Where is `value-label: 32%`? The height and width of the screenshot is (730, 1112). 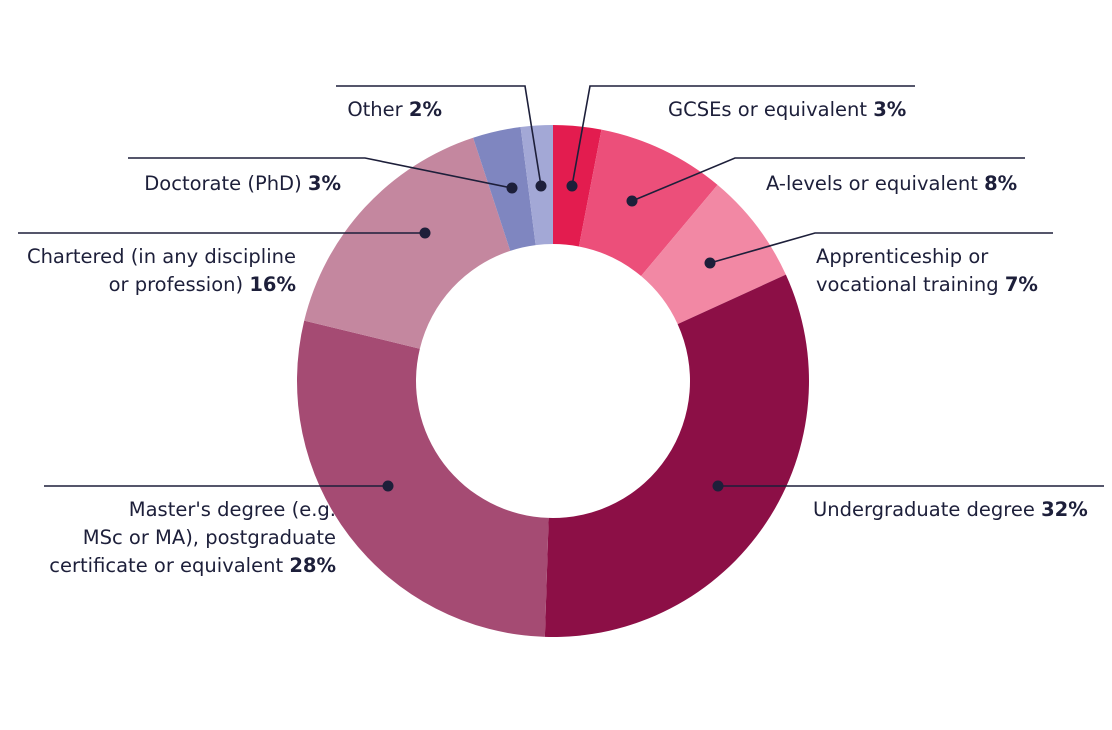 value-label: 32% is located at coordinates (1064, 509).